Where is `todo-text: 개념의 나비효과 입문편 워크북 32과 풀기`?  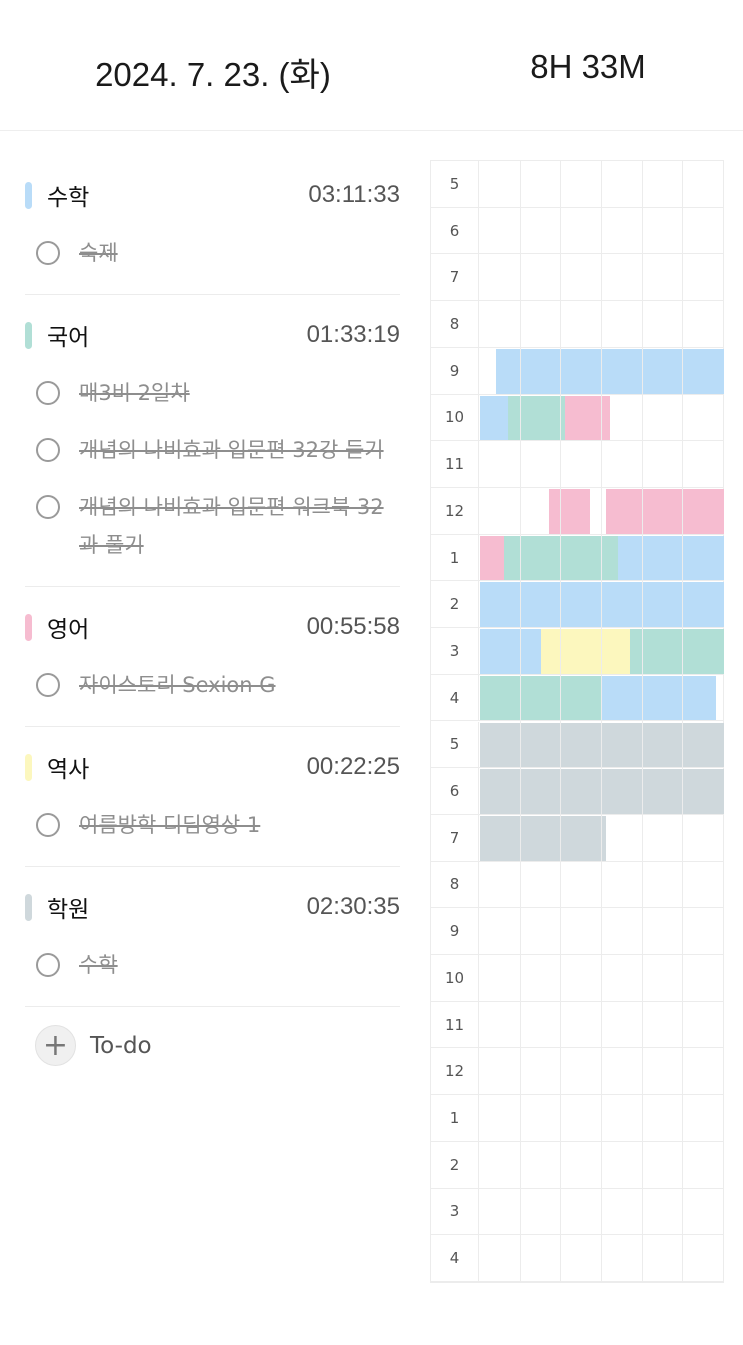
todo-text: 개념의 나비효과 입문편 워크북 32과 풀기 is located at coordinates (231, 526).